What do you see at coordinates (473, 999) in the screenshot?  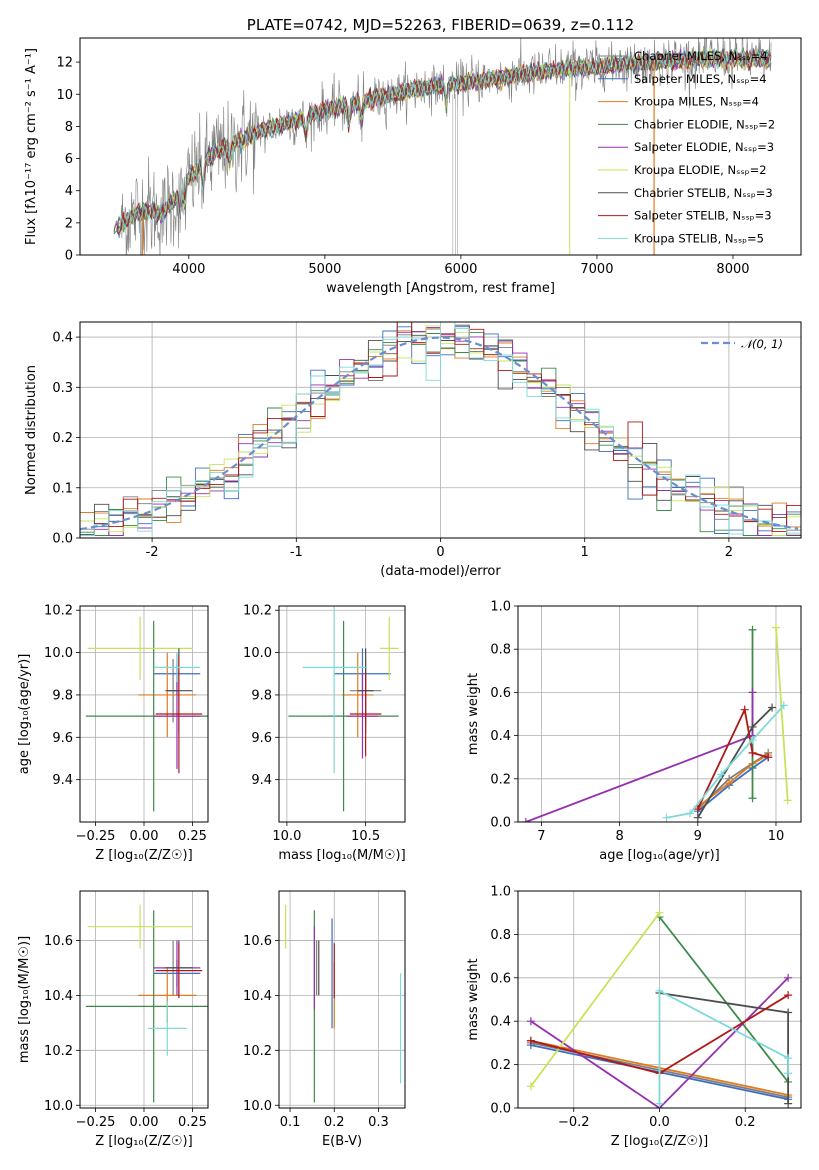 I see `y-axis-label: mass weight` at bounding box center [473, 999].